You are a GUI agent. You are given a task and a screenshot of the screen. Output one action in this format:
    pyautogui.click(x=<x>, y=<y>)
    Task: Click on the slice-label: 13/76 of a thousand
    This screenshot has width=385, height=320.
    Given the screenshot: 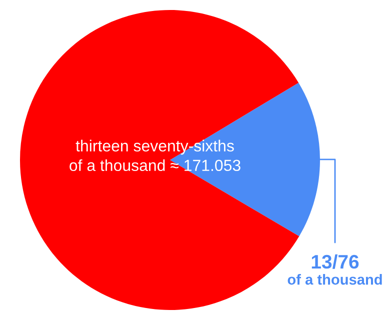 What is the action you would take?
    pyautogui.click(x=335, y=269)
    